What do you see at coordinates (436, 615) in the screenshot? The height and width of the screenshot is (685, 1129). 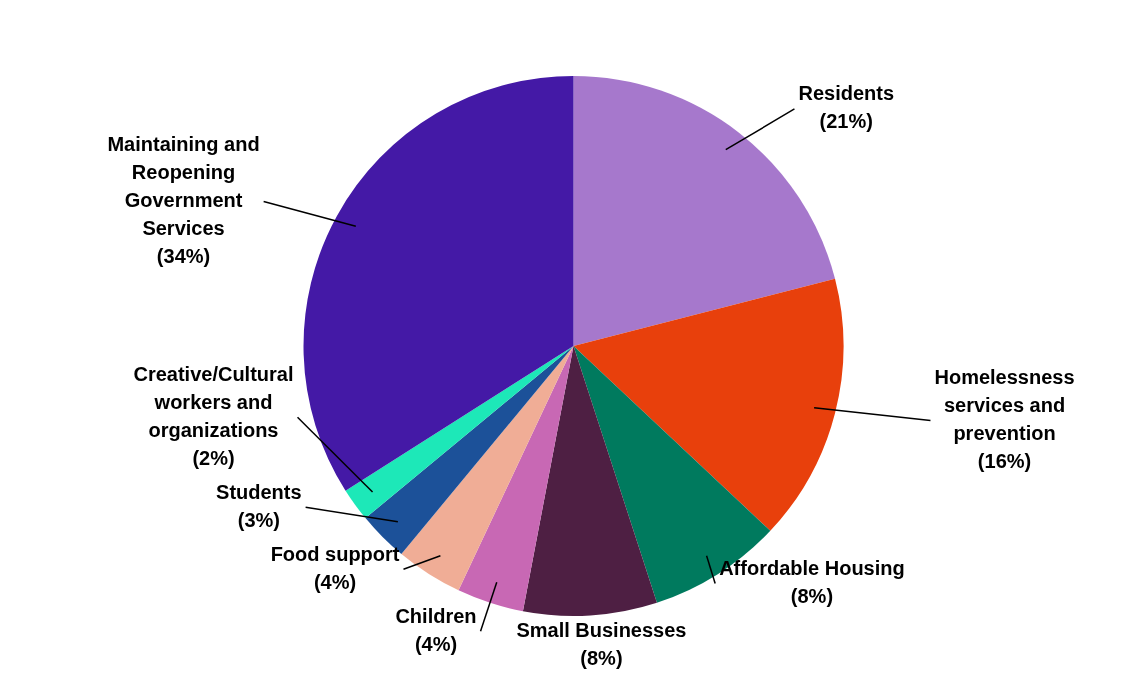 I see `slice-label: Children` at bounding box center [436, 615].